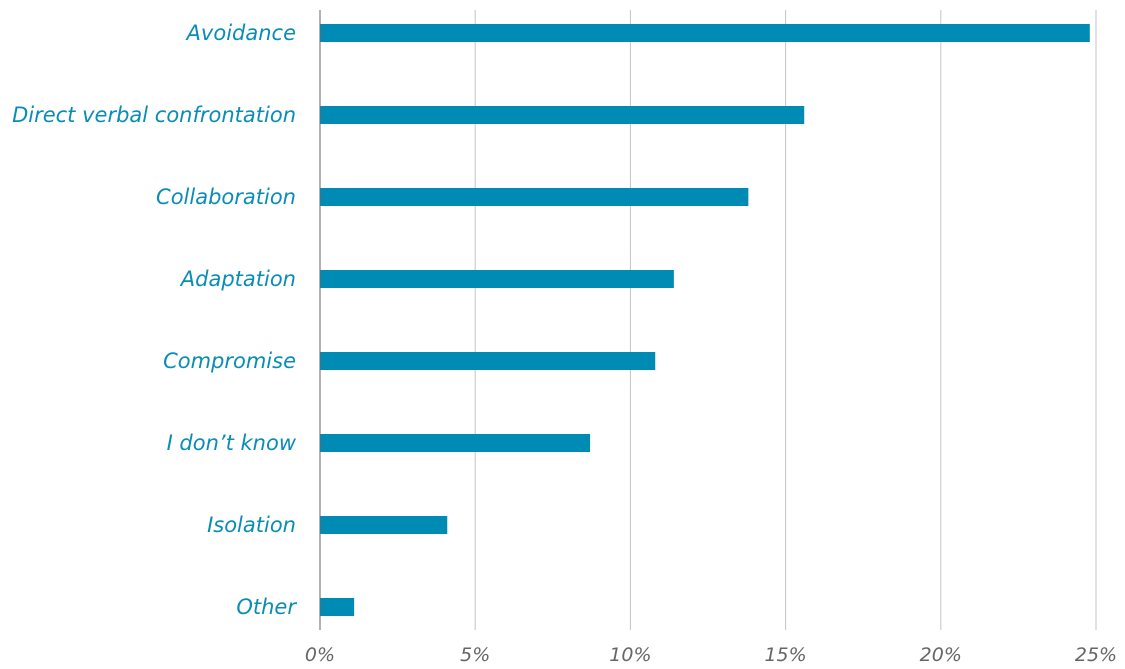 The image size is (1125, 669). I want to click on category-label: Collaboration, so click(226, 197).